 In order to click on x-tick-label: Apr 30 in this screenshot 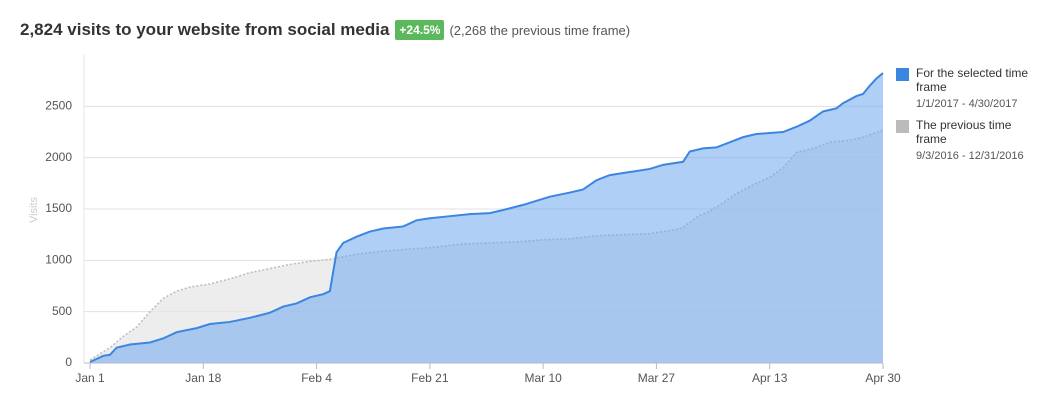, I will do `click(883, 378)`.